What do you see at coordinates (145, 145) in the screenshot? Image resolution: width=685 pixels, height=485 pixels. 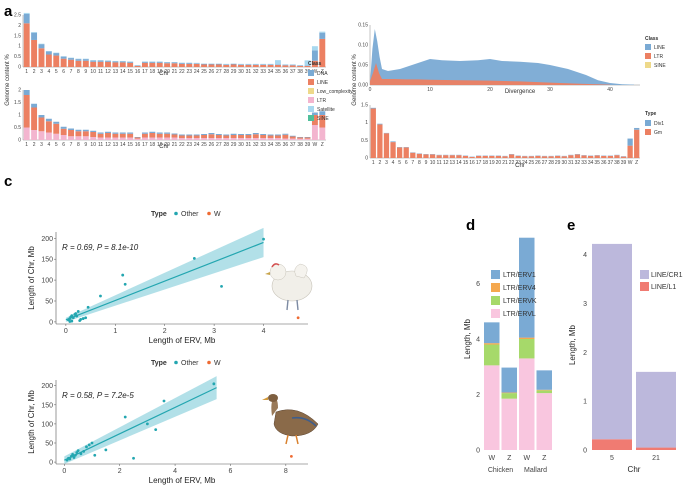 I see `a-bottom-xtick-label: 17` at bounding box center [145, 145].